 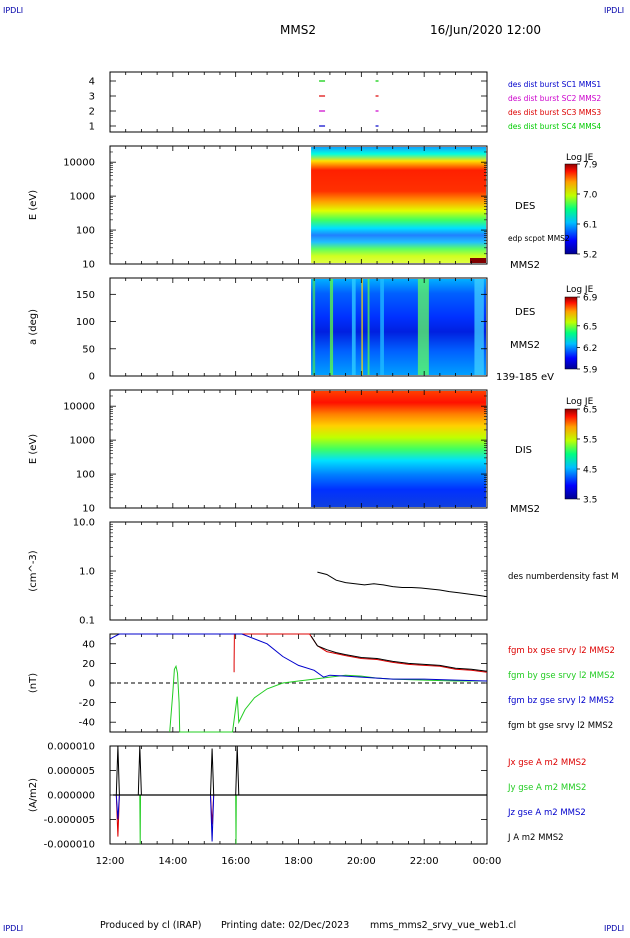 I want to click on series-legend-entry: Jy gse A m2 MMS2, so click(x=546, y=788).